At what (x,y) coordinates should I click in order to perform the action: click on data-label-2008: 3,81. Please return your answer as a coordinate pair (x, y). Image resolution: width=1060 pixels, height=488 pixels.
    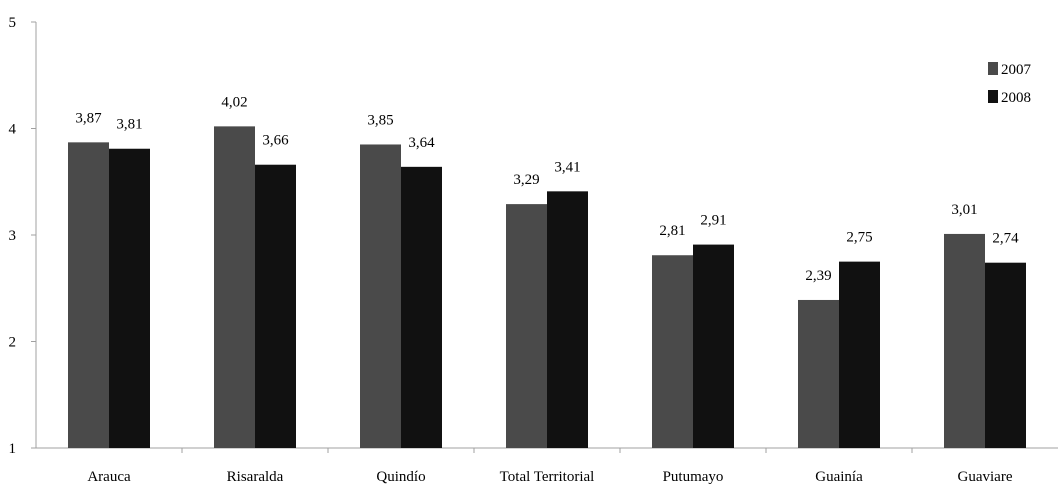
    Looking at the image, I should click on (129, 125).